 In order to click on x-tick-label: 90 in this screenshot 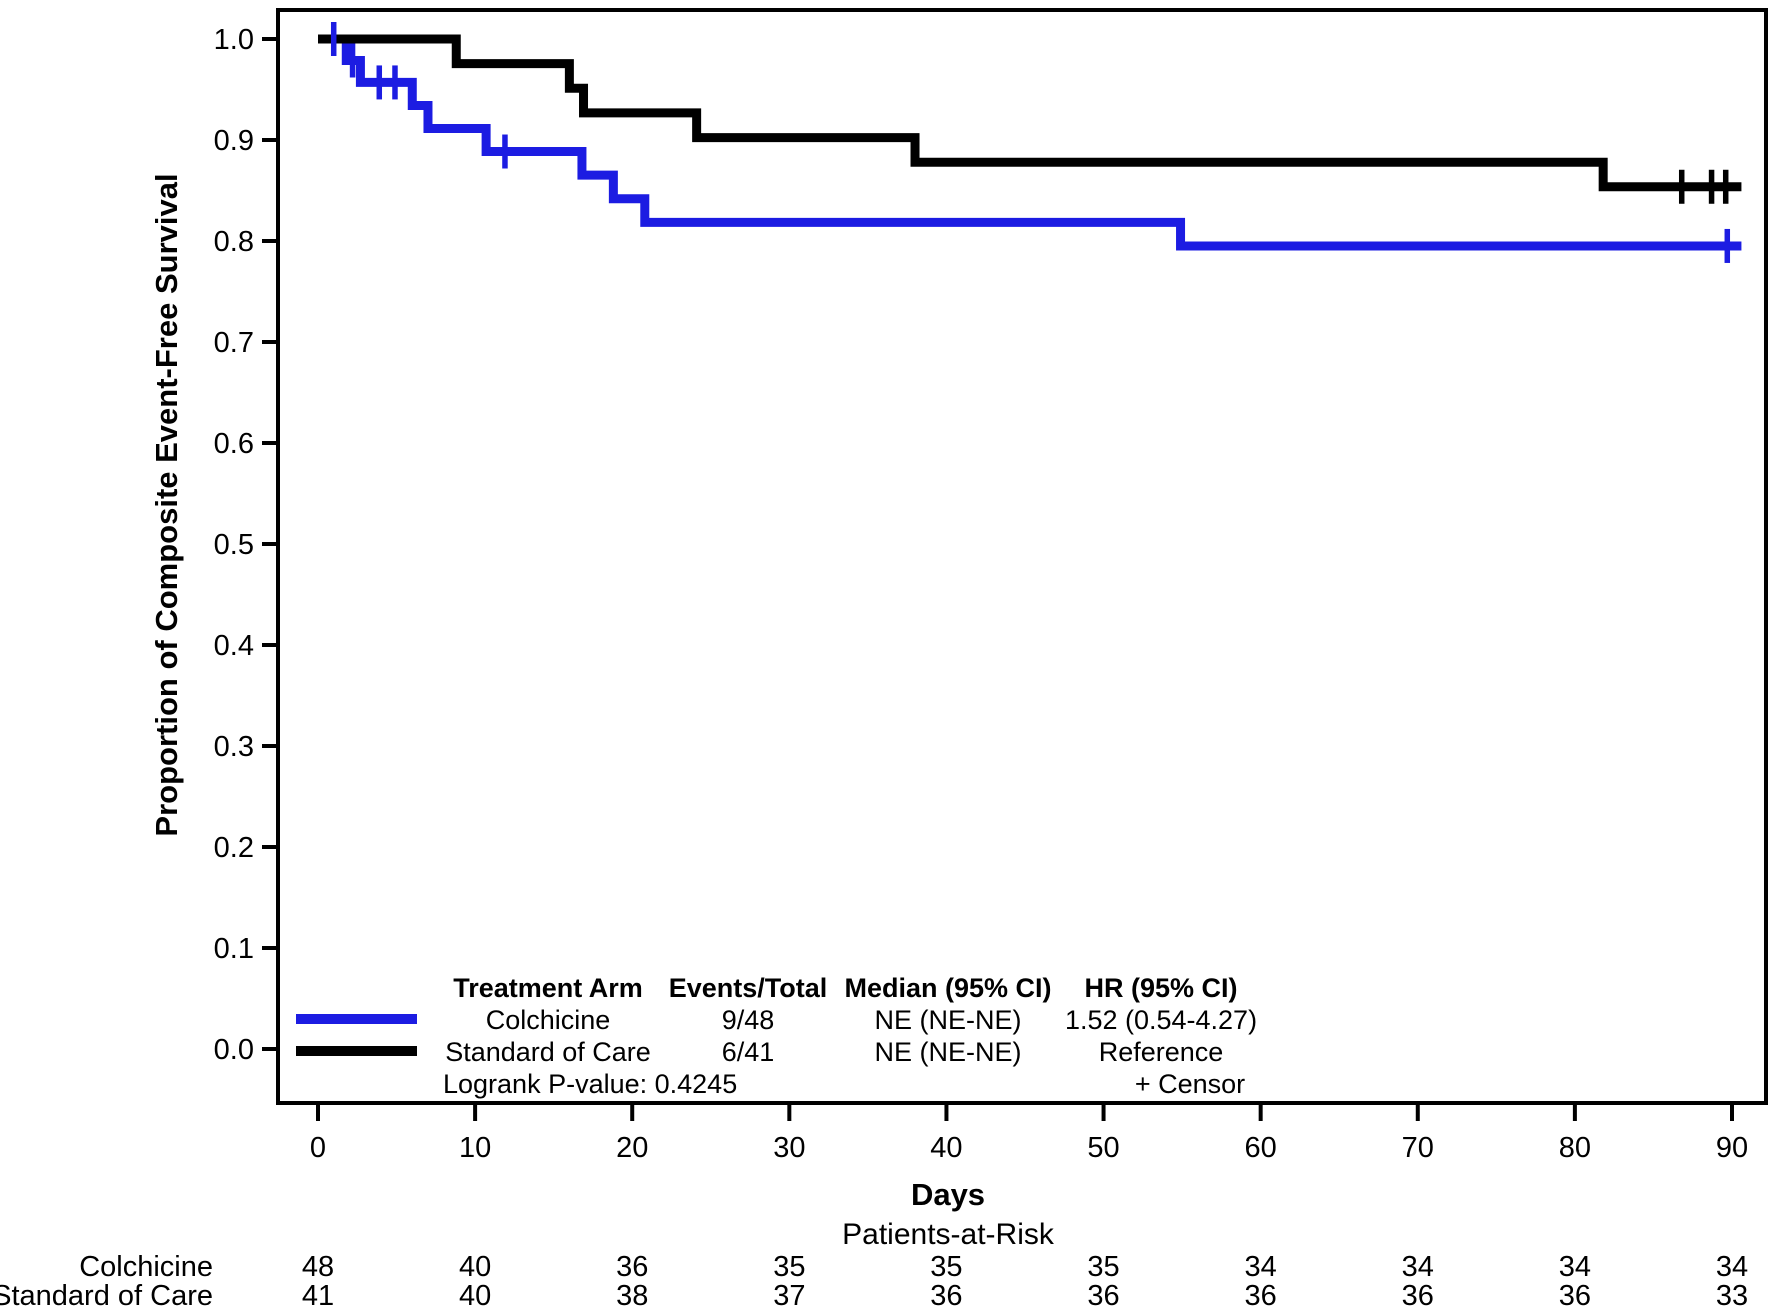, I will do `click(1732, 1148)`.